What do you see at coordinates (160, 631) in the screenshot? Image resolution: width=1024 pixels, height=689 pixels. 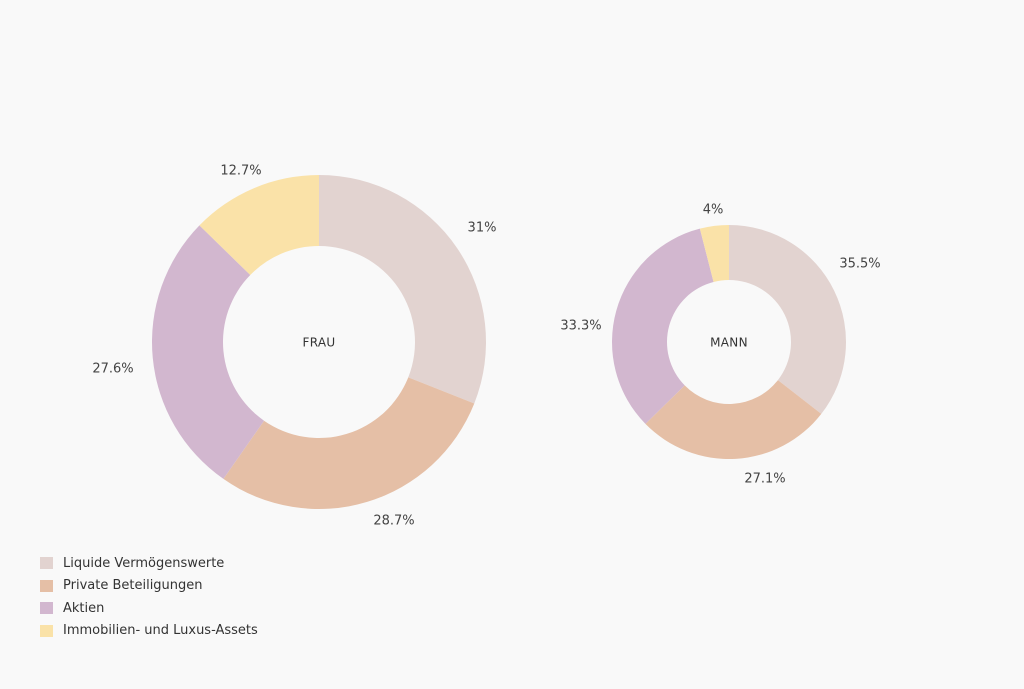 I see `legend-label: Immobilien- und Luxus-Assets` at bounding box center [160, 631].